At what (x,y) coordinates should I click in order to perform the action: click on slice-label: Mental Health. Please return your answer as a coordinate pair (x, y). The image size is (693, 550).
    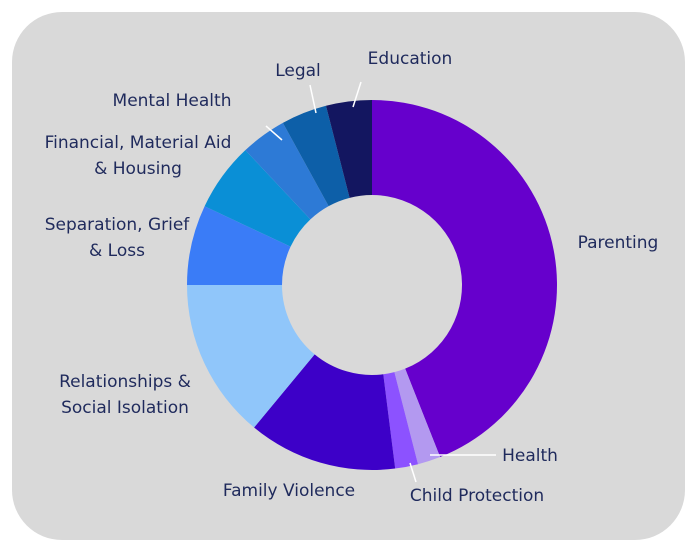
    Looking at the image, I should click on (172, 101).